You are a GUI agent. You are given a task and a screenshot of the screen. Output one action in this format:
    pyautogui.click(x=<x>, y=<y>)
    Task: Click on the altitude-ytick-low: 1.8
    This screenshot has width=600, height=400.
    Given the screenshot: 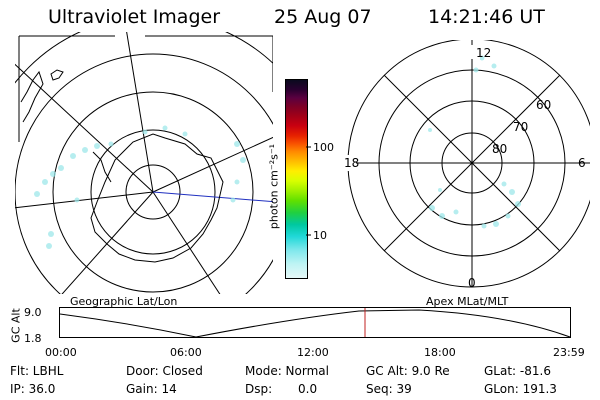 What is the action you would take?
    pyautogui.click(x=33, y=338)
    